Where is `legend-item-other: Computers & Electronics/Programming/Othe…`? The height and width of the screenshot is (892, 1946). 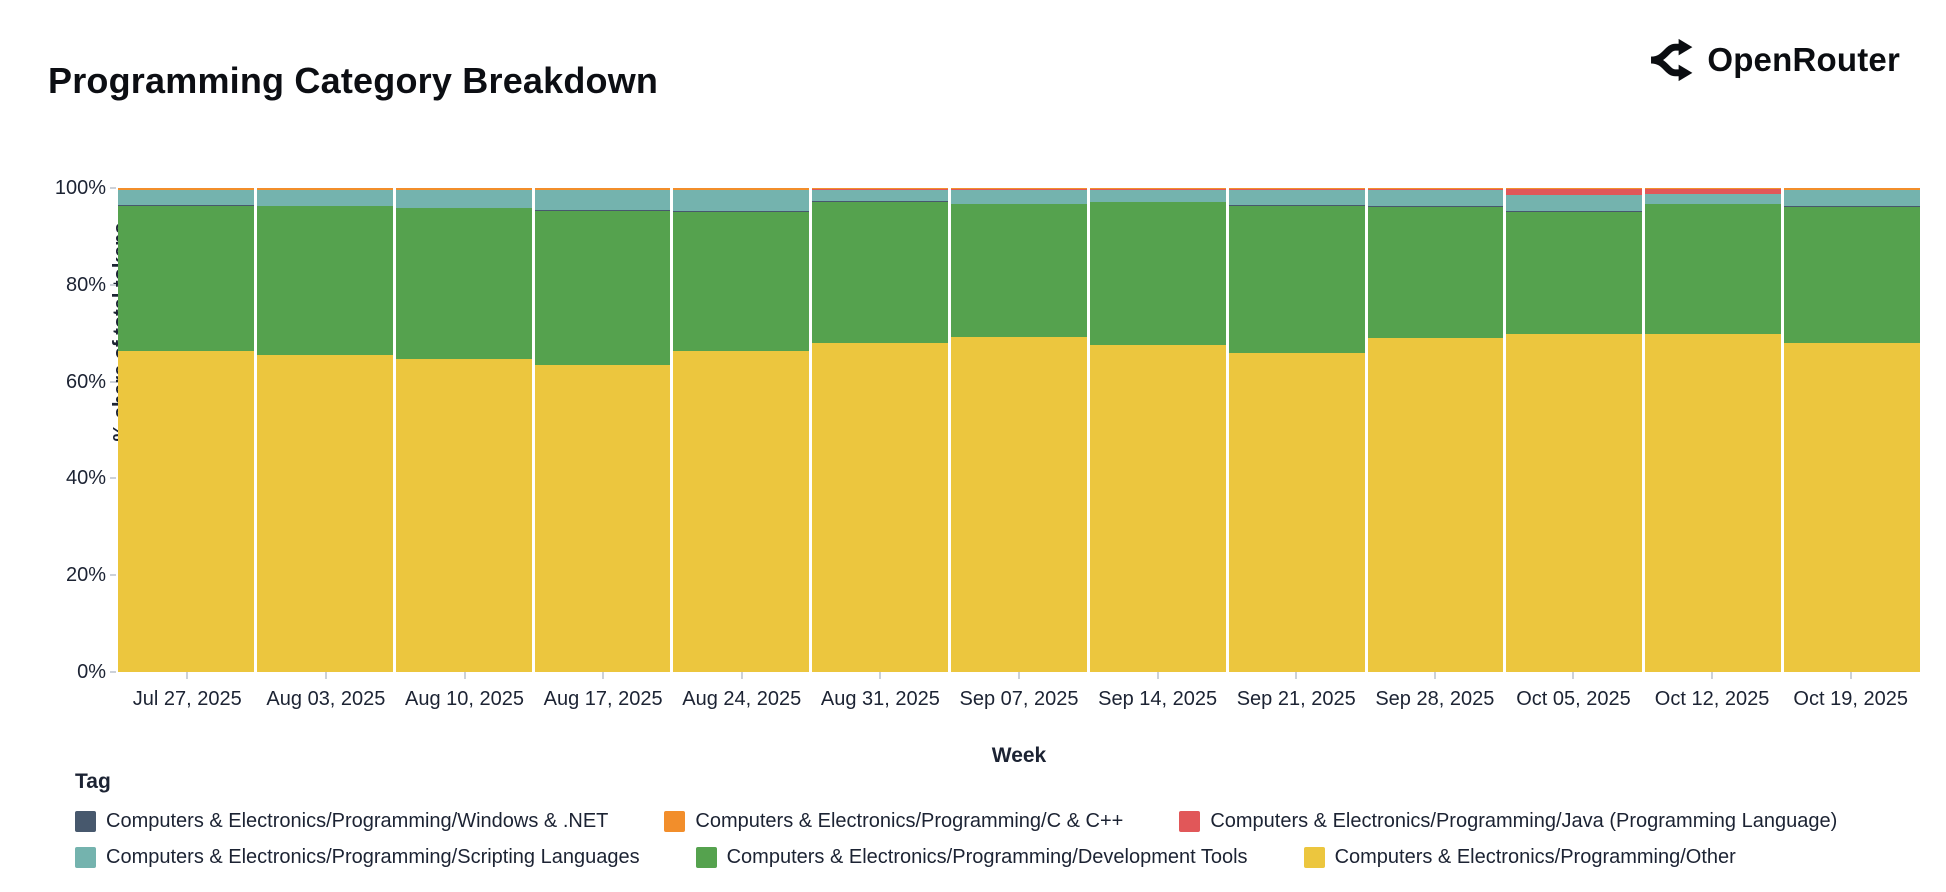 legend-item-other: Computers & Electronics/Programming/Othe… is located at coordinates (1519, 857).